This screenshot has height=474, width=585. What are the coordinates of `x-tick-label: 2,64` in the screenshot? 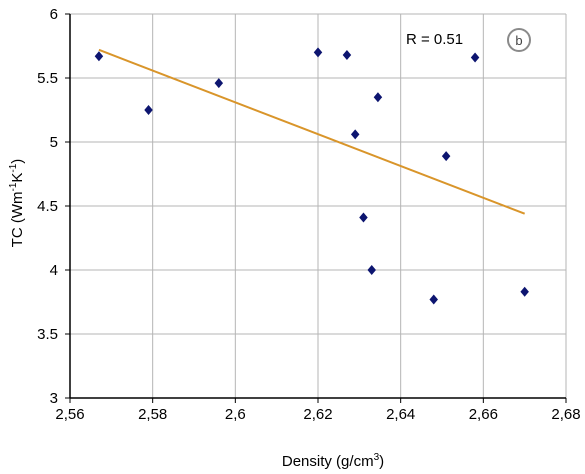 It's located at (400, 414).